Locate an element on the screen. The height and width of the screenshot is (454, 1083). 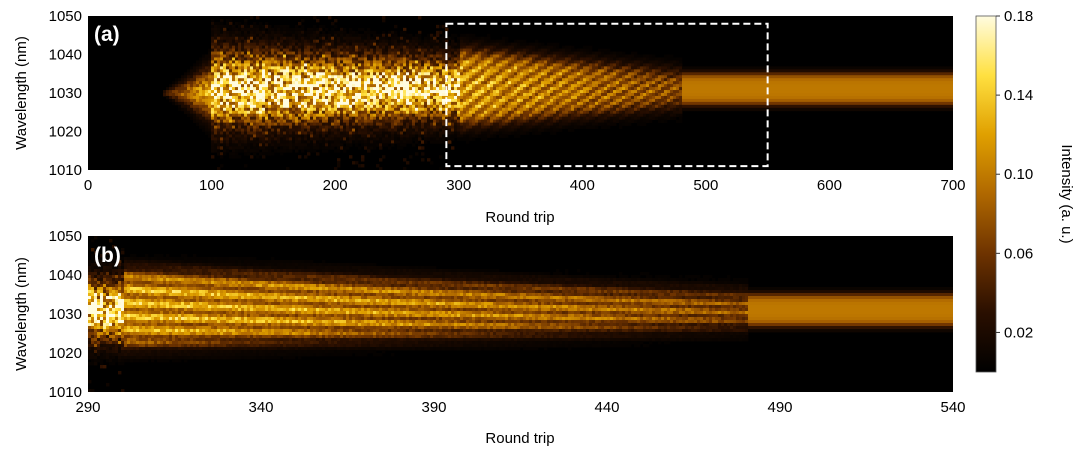
panel-a-x-ticks: 0 100 200 300 400 500 600 700 is located at coordinates (525, 185).